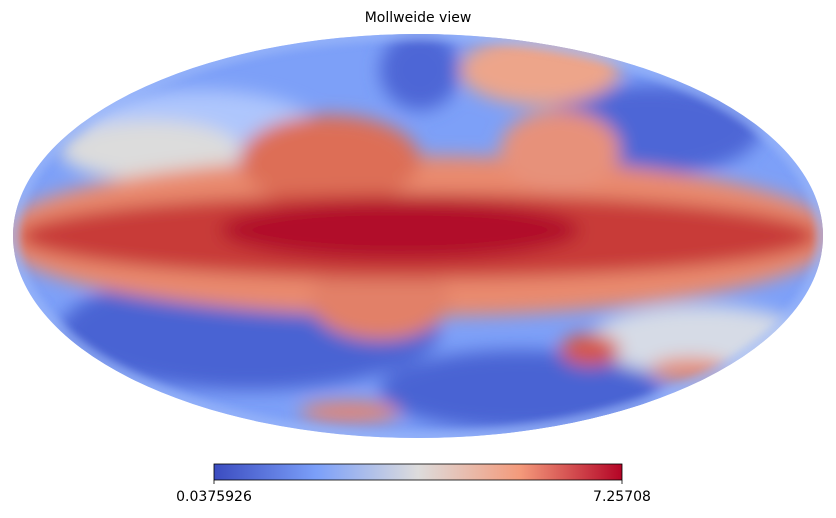 The width and height of the screenshot is (836, 518). I want to click on colorbar, so click(418, 472).